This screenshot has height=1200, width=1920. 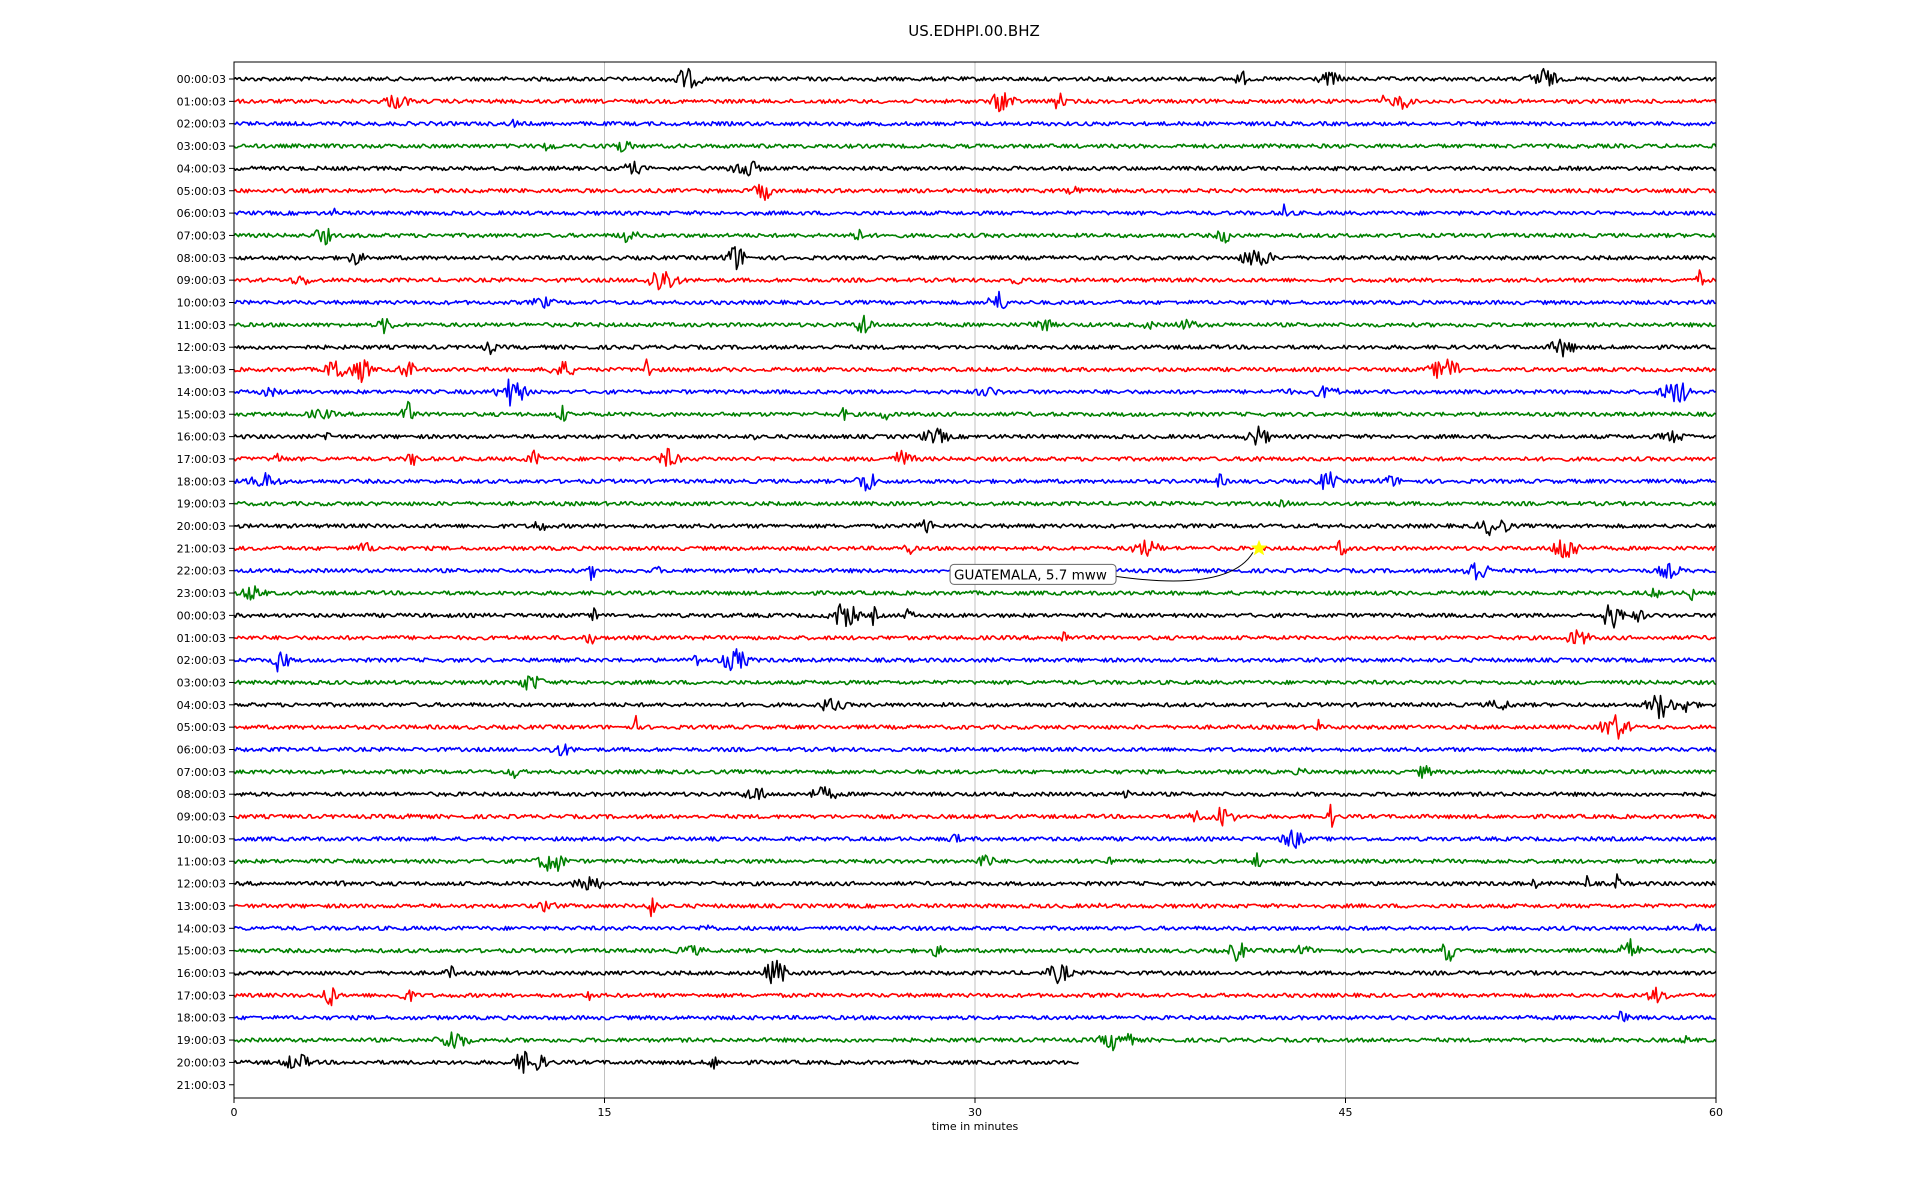 What do you see at coordinates (1346, 1112) in the screenshot?
I see `x-tick-label: 45` at bounding box center [1346, 1112].